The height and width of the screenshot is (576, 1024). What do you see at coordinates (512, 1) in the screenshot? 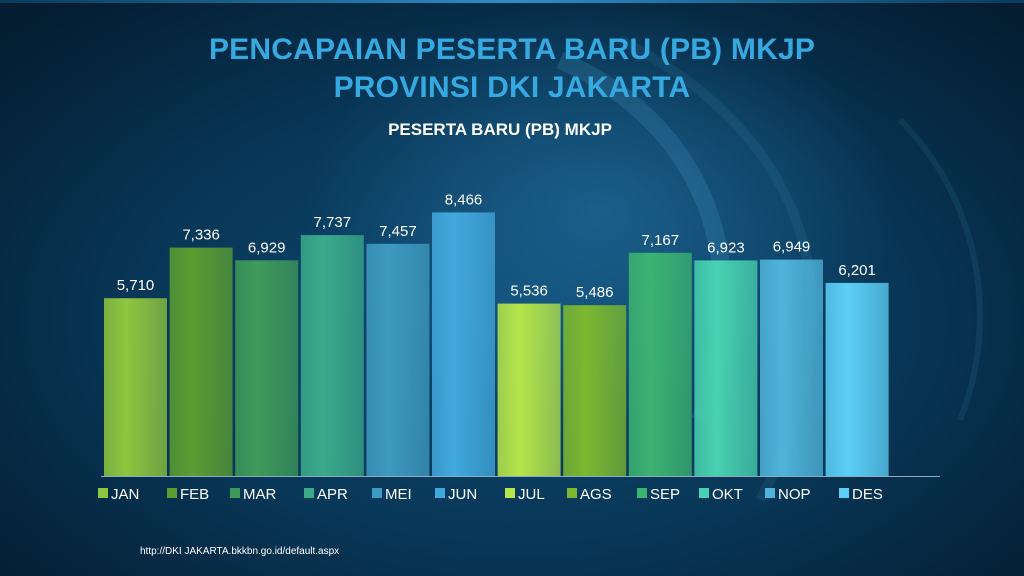
I see `top-accent-line` at bounding box center [512, 1].